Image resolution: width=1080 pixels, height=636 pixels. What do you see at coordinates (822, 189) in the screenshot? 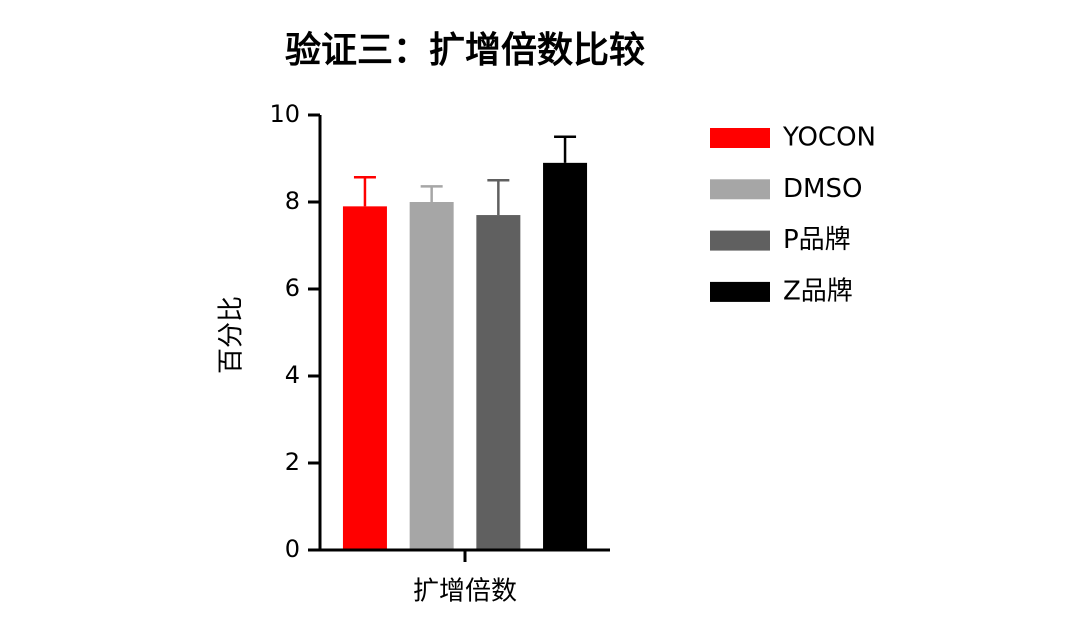
I see `legend-label: DMSO` at bounding box center [822, 189].